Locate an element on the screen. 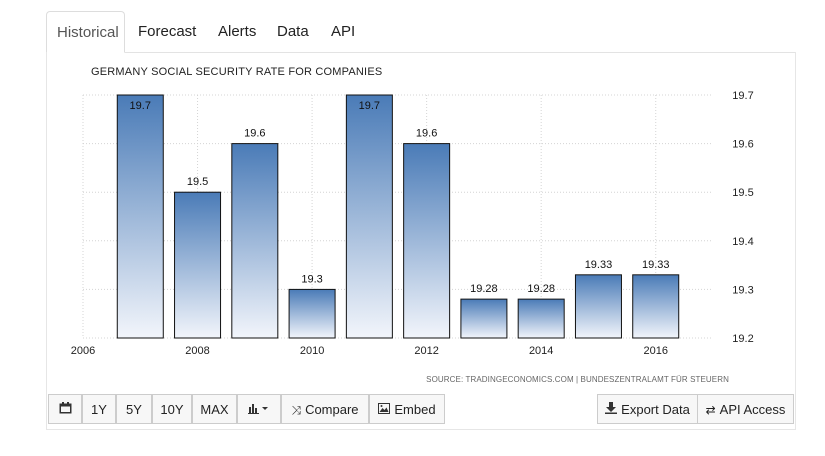  export-data-label: Export Data is located at coordinates (655, 409).